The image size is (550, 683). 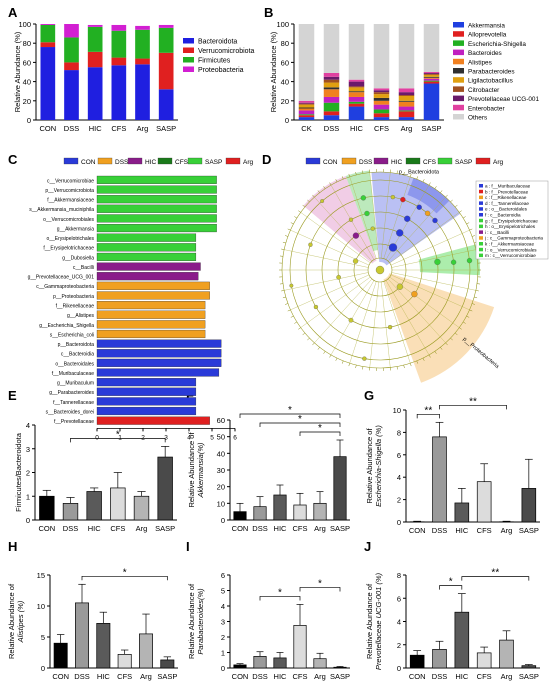 I want to click on lda-bar-label: g__Akkermansia, so click(x=75, y=229).